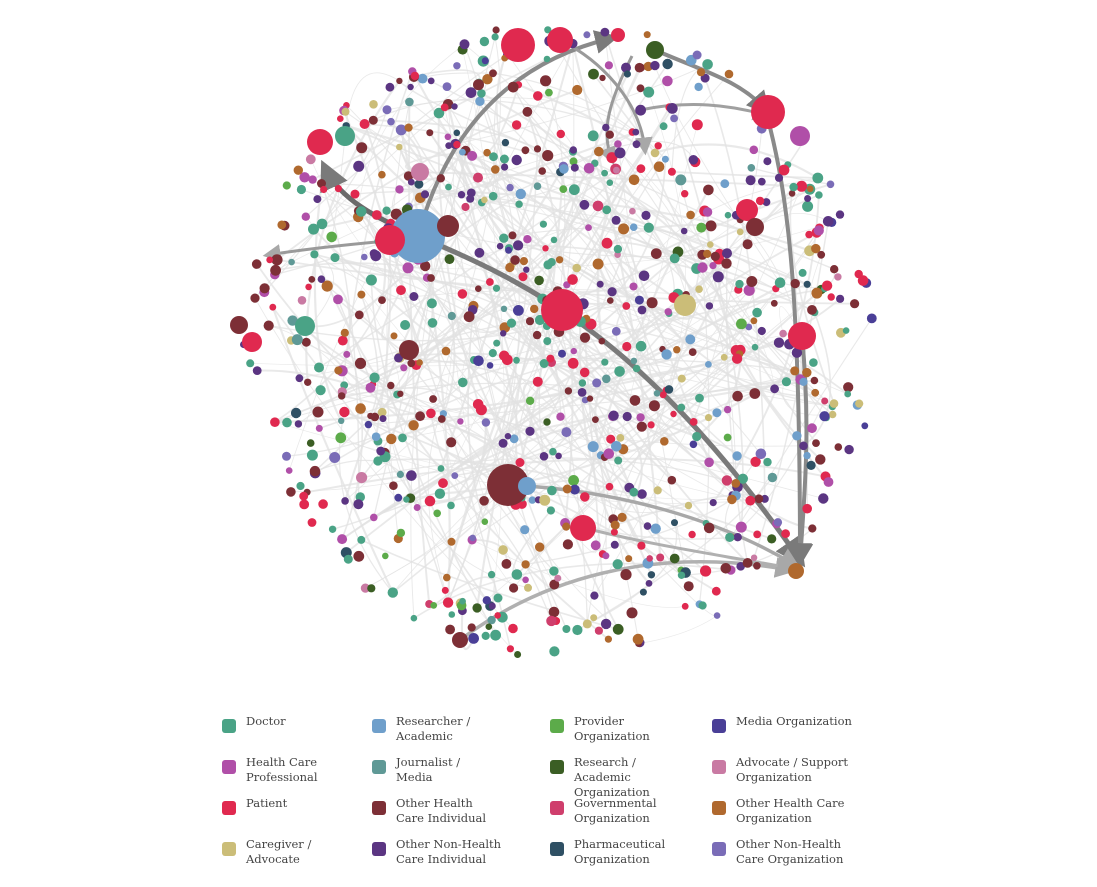 The height and width of the screenshot is (887, 1097). Describe the element at coordinates (800, 136) in the screenshot. I see `node-hub-hcp` at that location.